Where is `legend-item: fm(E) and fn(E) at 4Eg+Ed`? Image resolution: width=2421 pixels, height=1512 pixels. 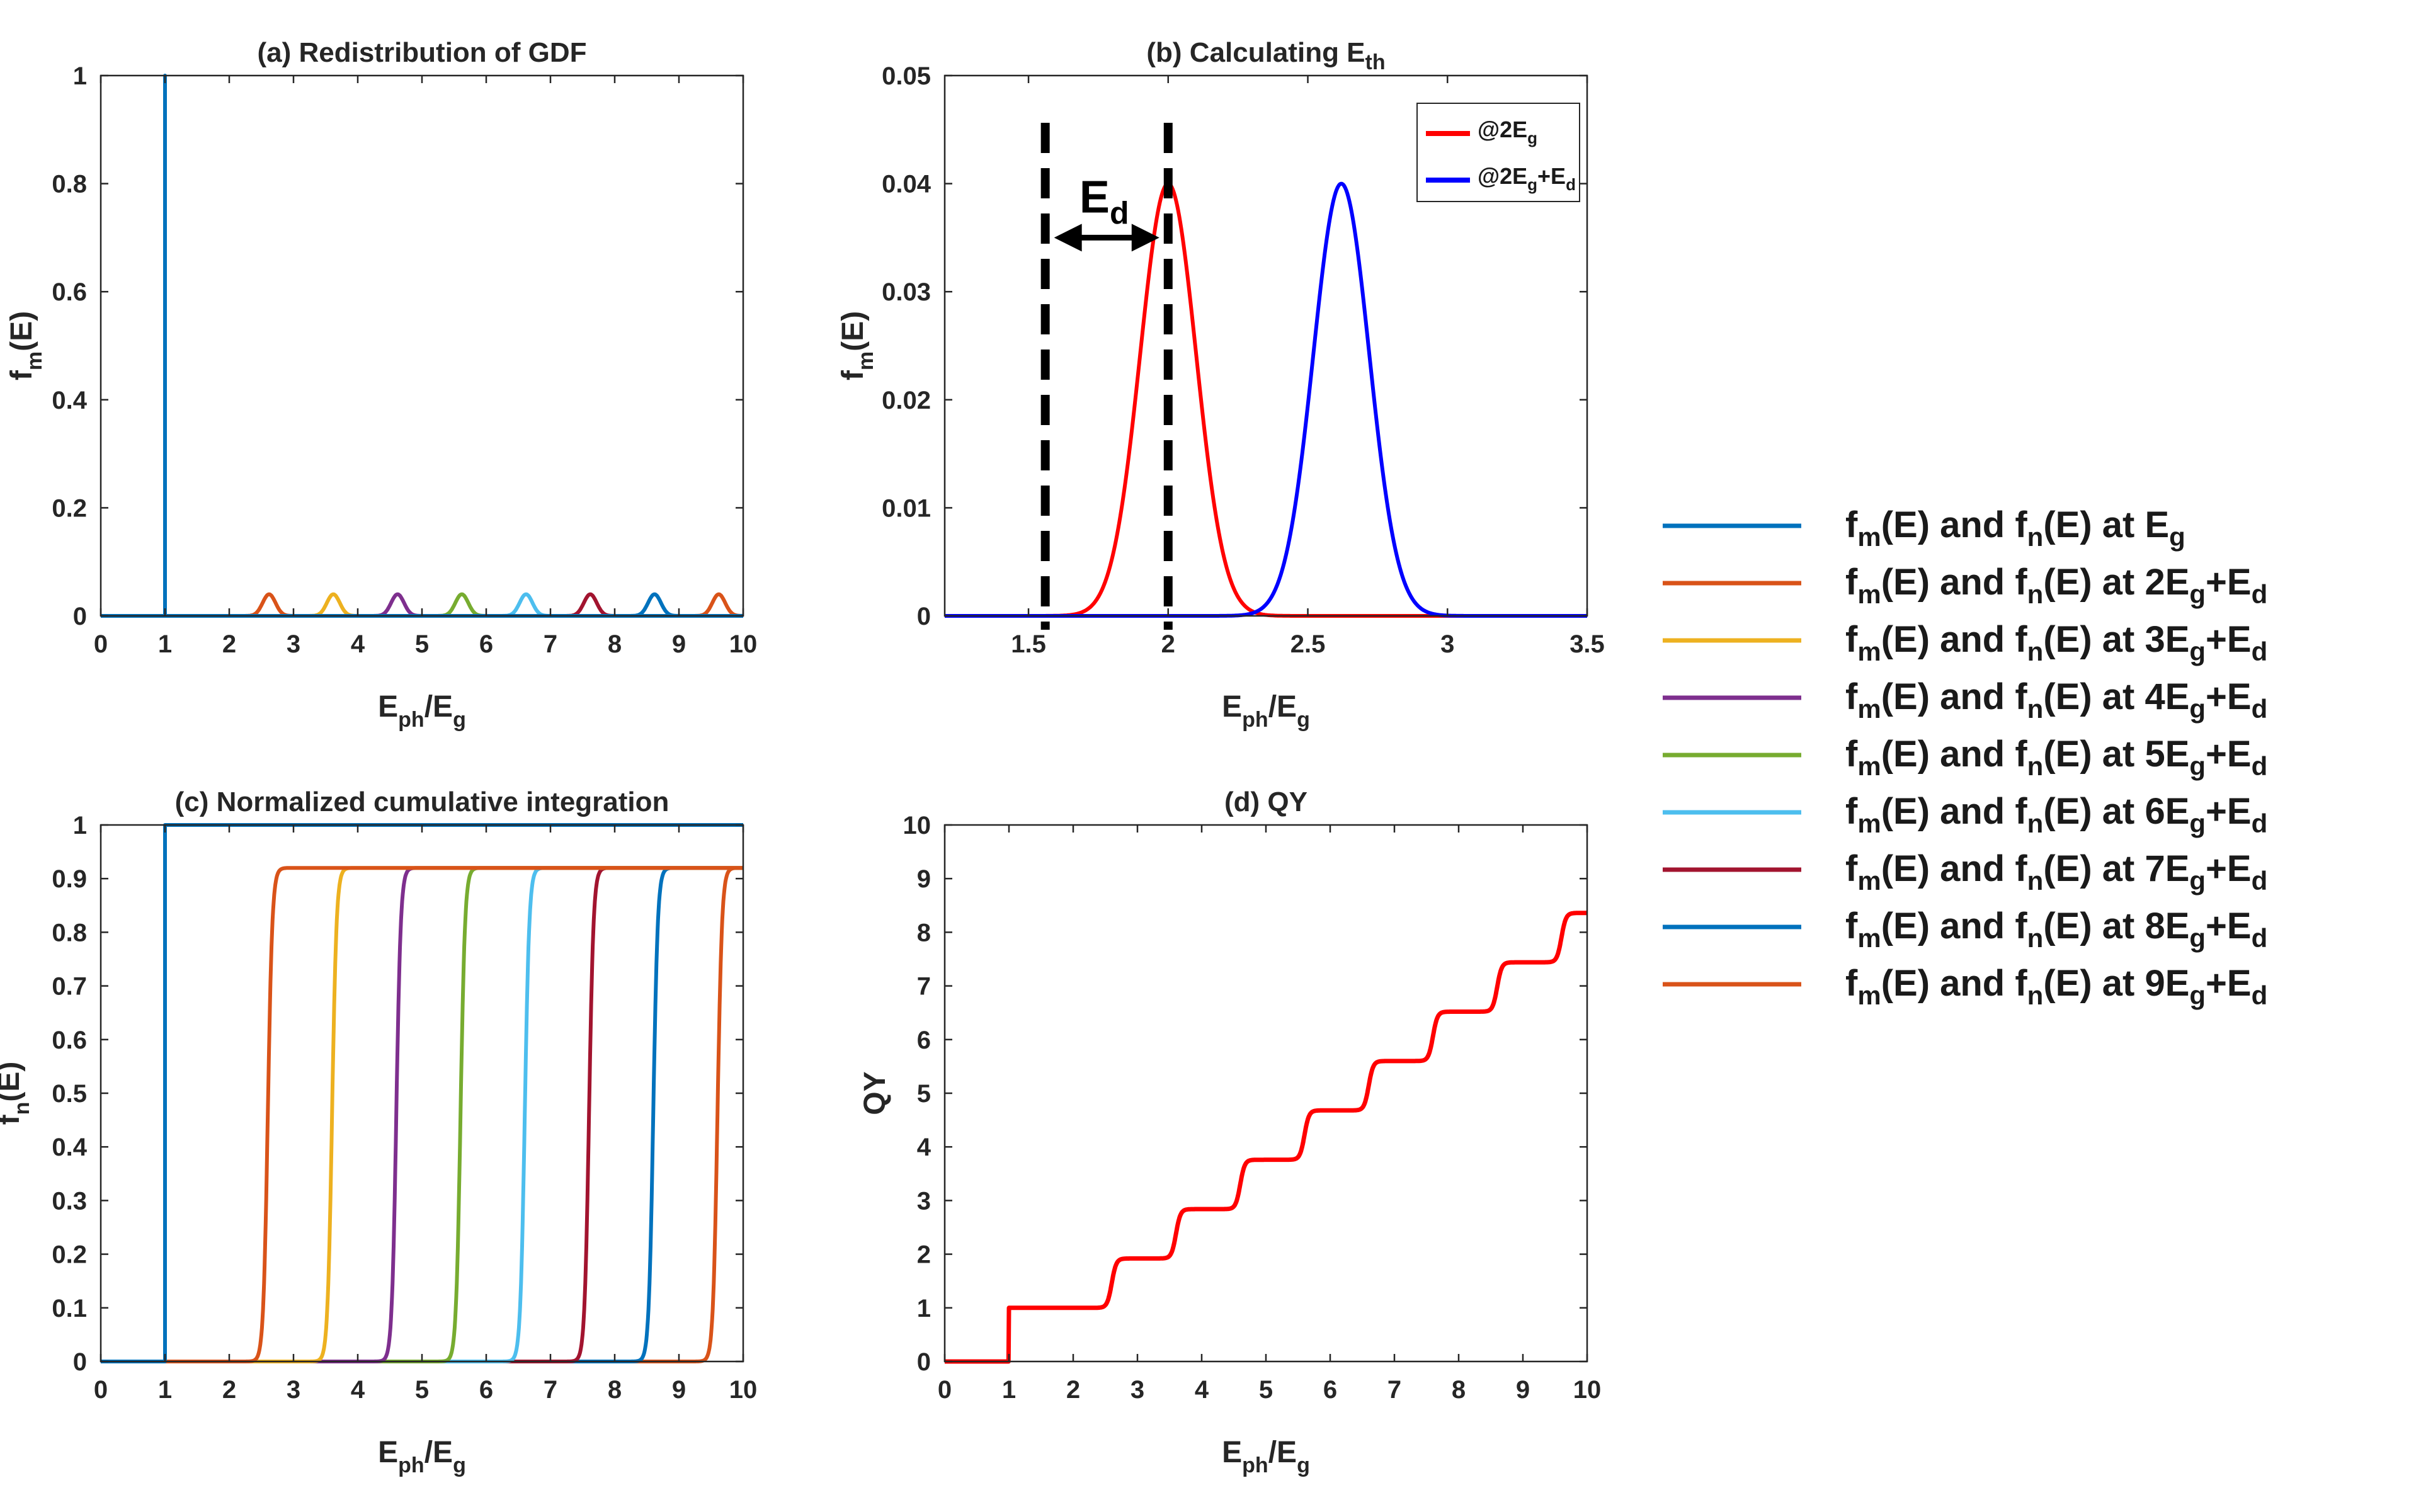 legend-item: fm(E) and fn(E) at 4Eg+Ed is located at coordinates (1965, 700).